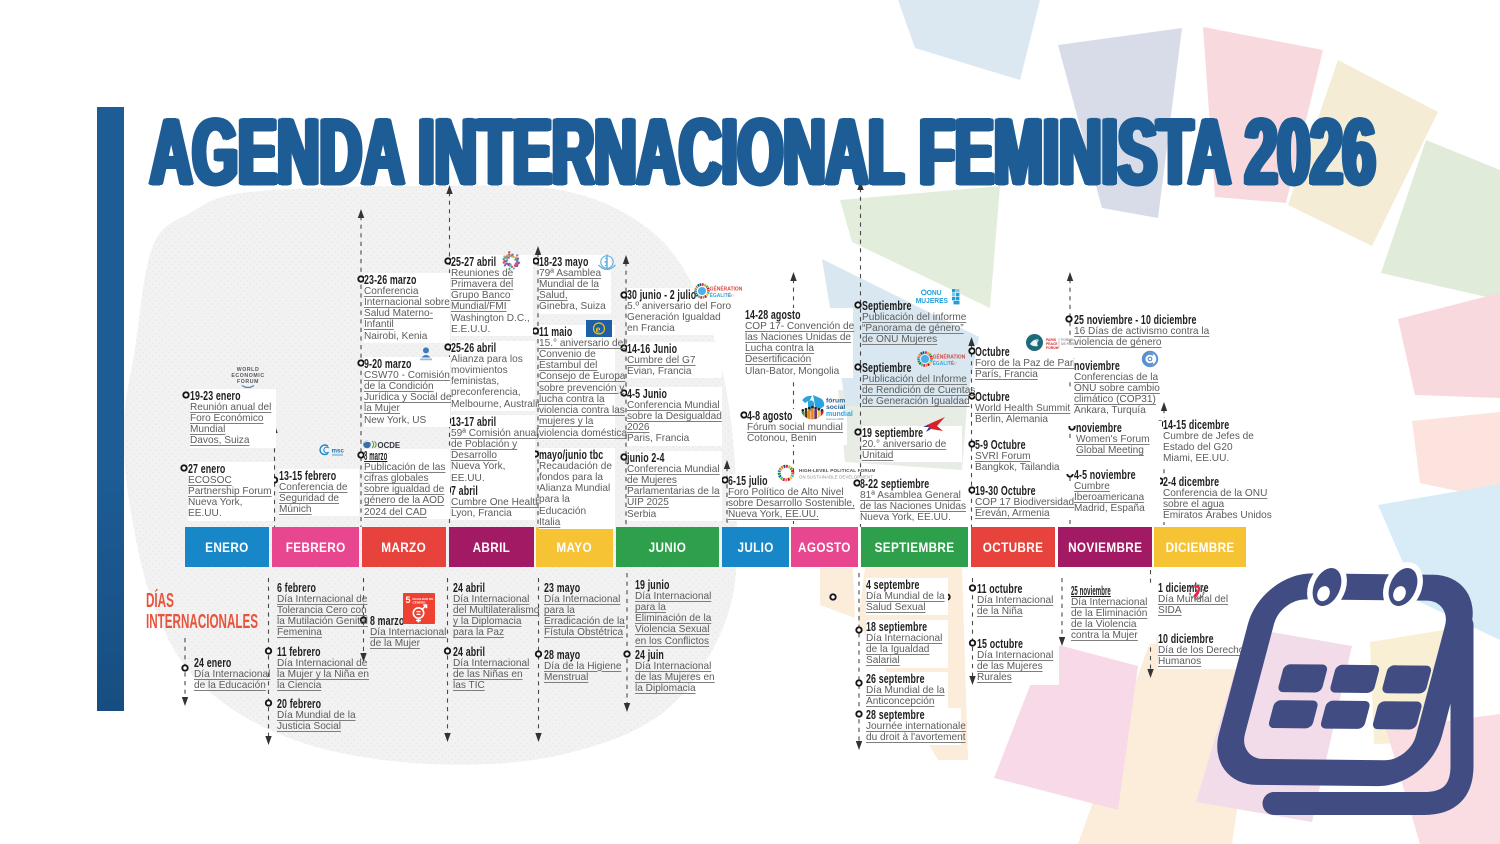 Image resolution: width=1500 pixels, height=844 pixels. I want to click on svg-text: social, so click(835, 407).